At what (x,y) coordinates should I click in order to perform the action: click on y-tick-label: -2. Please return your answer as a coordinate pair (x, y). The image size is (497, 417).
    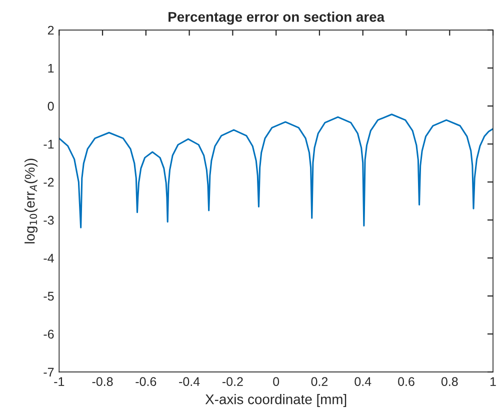
    Looking at the image, I should click on (49, 182).